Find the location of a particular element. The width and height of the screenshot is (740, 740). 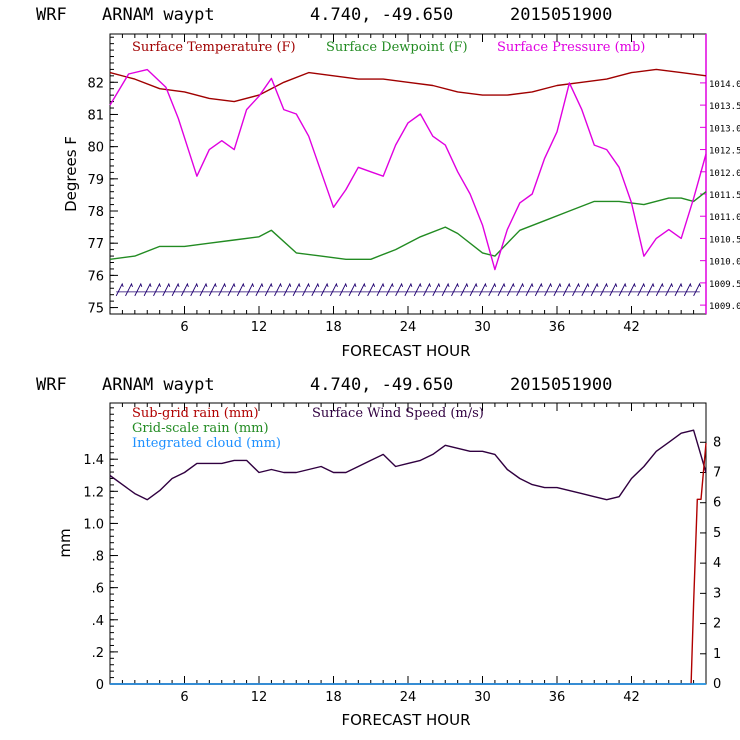

panel1-model: WRF is located at coordinates (51, 15).